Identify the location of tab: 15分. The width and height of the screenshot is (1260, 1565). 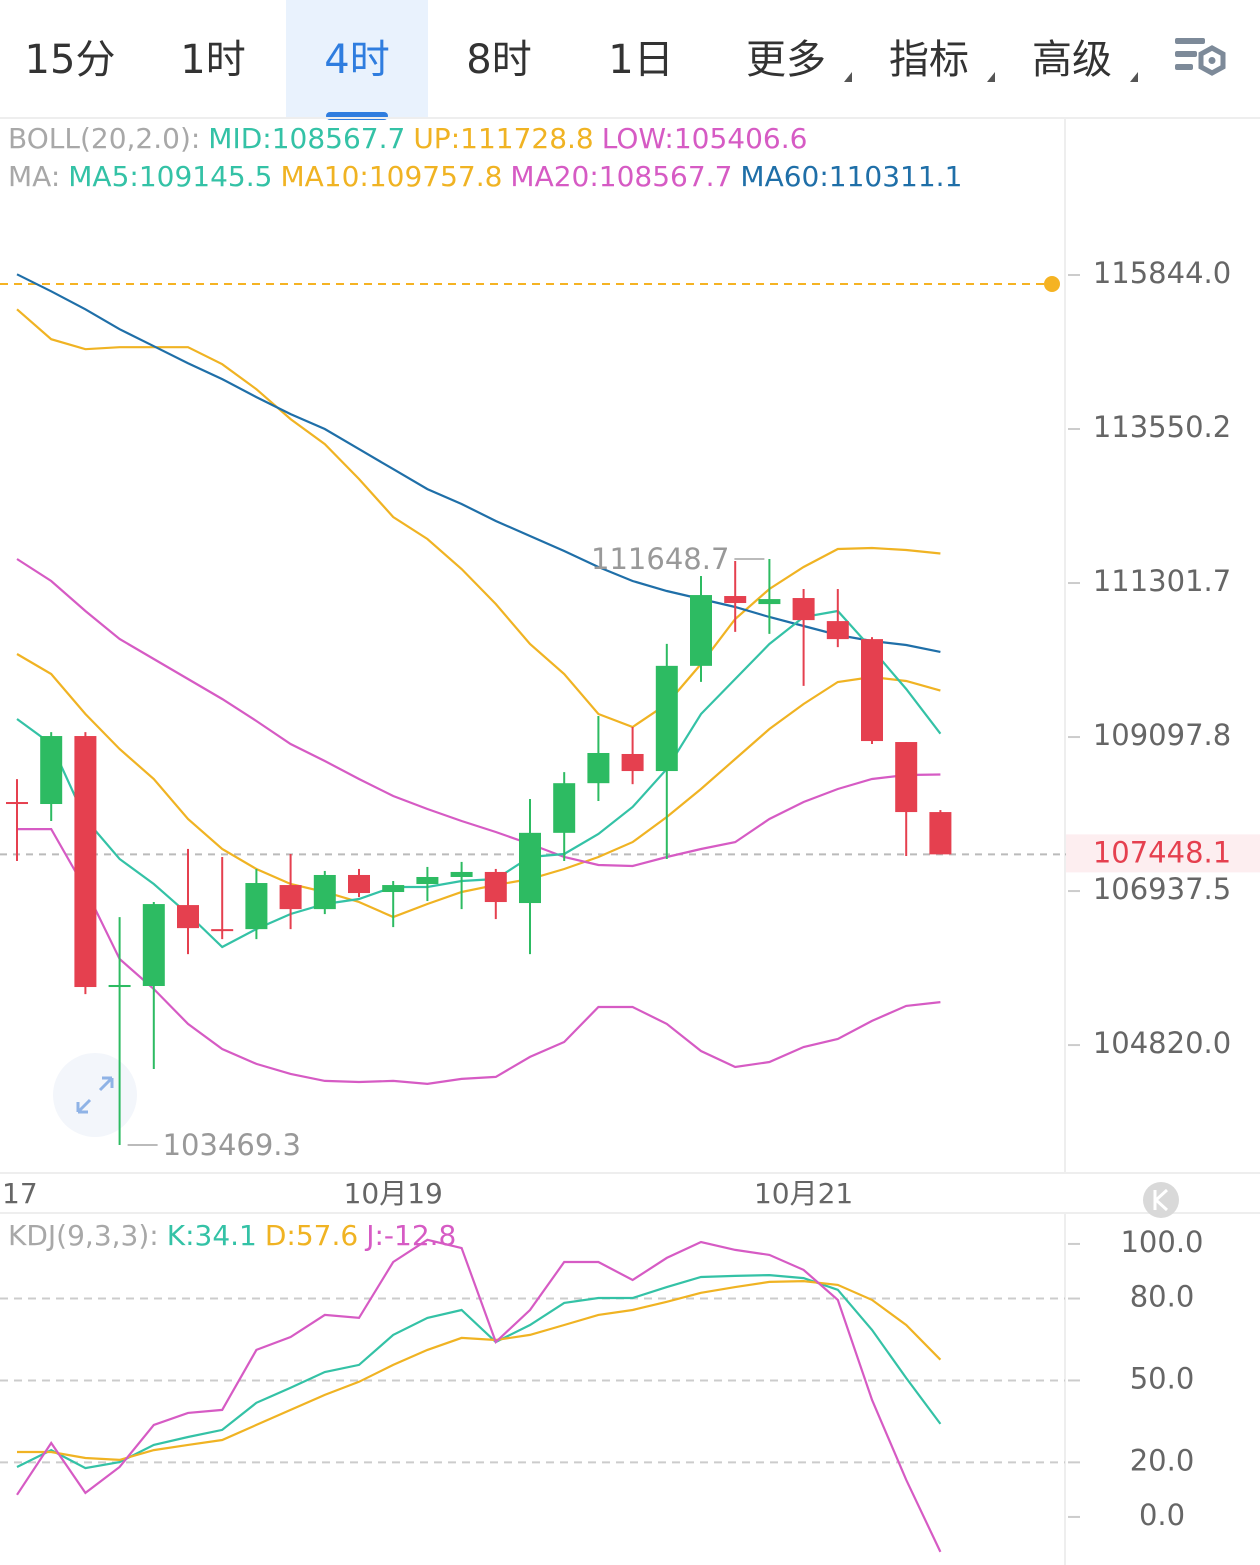
(70, 60).